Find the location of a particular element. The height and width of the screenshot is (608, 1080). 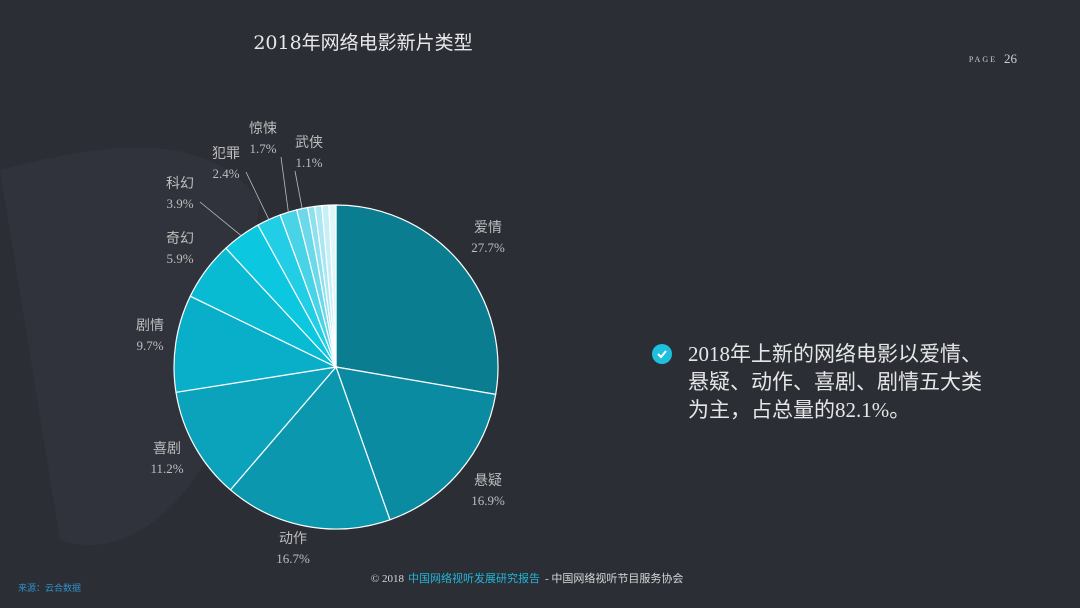

slice-label: 爱情 is located at coordinates (488, 228).